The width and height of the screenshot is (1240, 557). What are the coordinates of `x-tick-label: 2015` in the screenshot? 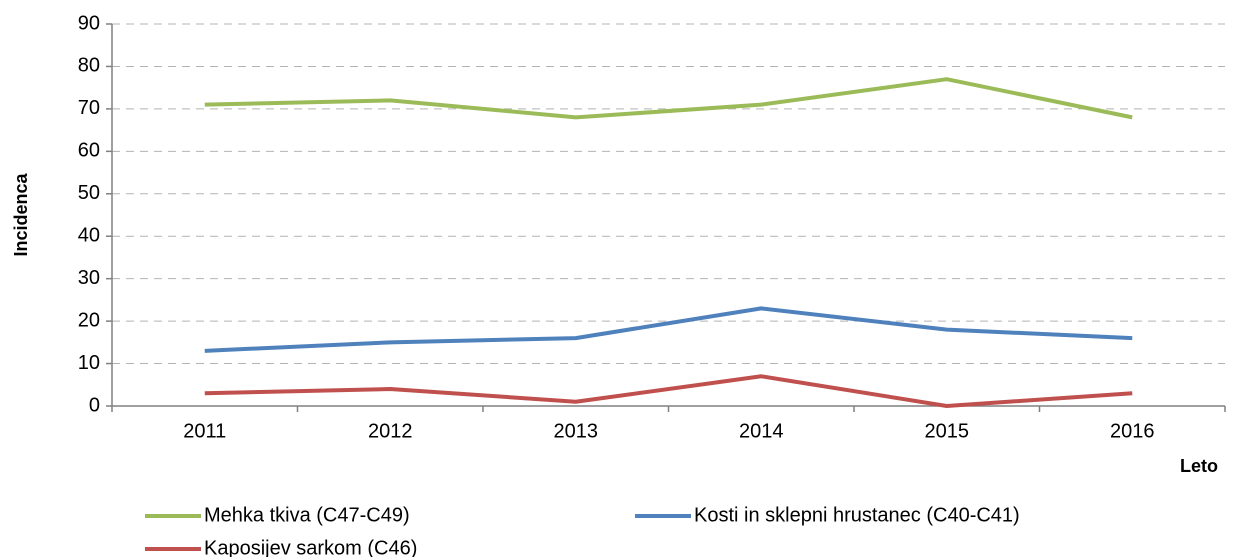 It's located at (947, 431).